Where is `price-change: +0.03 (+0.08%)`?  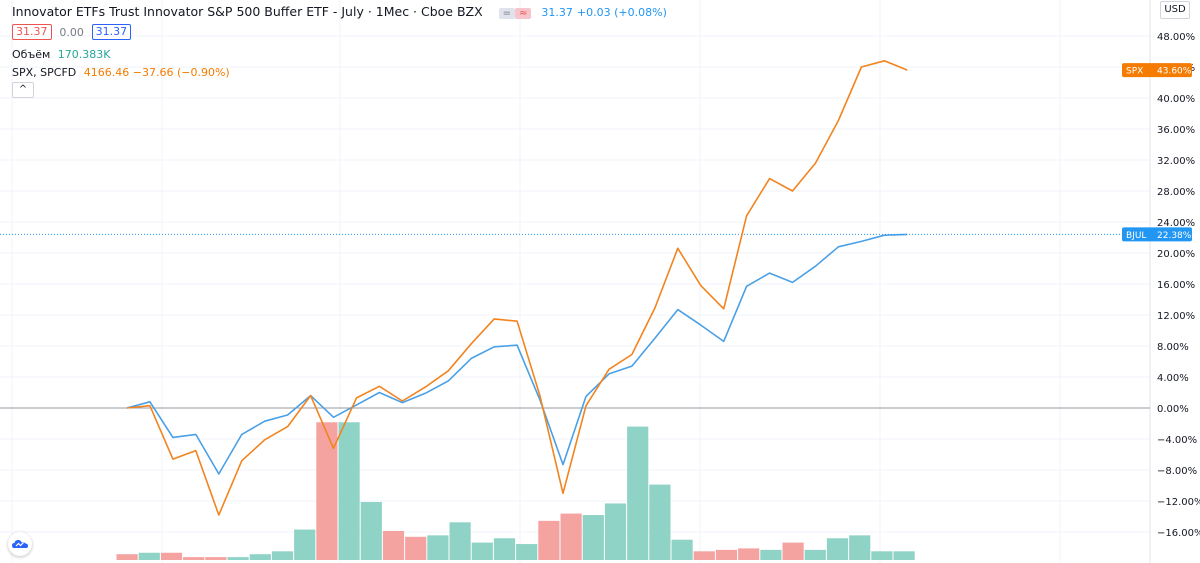 price-change: +0.03 (+0.08%) is located at coordinates (621, 12).